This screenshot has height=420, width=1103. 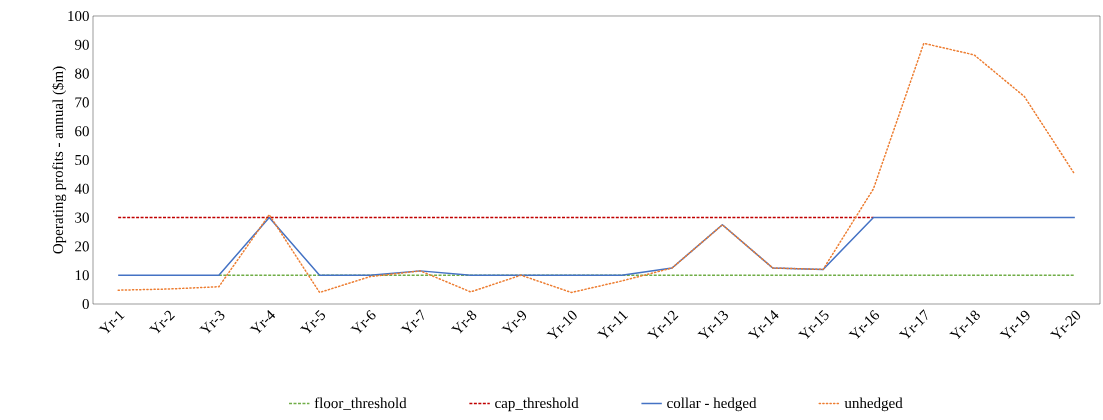 What do you see at coordinates (82, 160) in the screenshot?
I see `y-tick-label: 50` at bounding box center [82, 160].